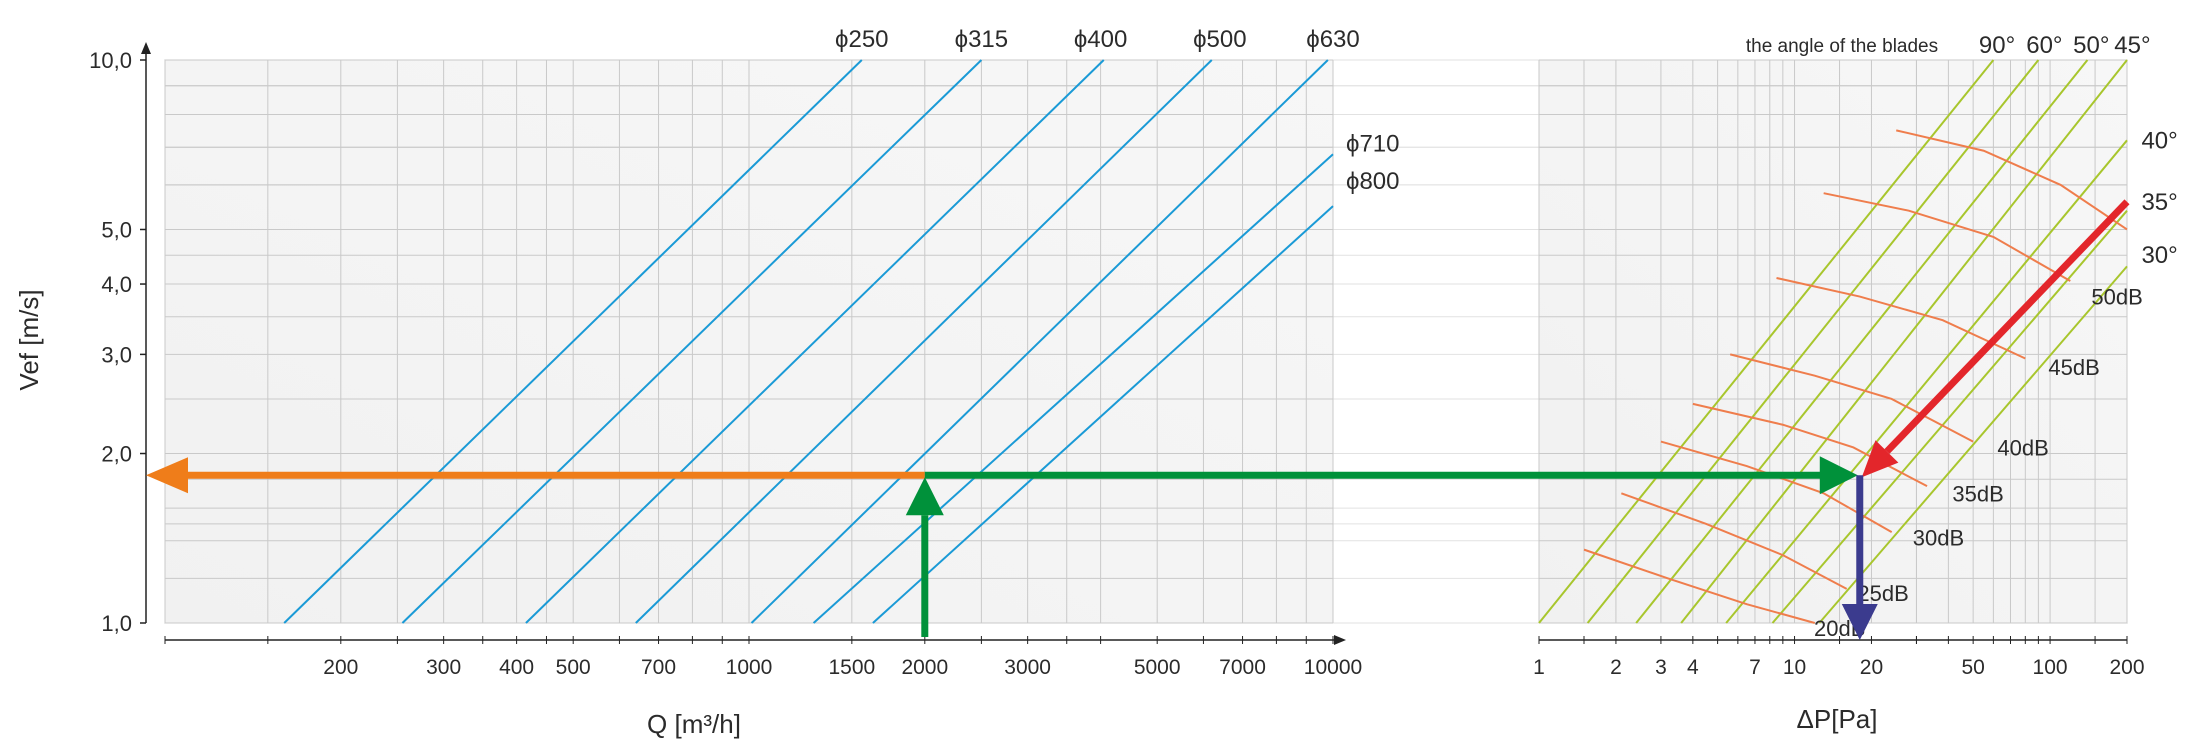  Describe the element at coordinates (1938, 537) in the screenshot. I see `noise-curve-label: 30dB` at that location.